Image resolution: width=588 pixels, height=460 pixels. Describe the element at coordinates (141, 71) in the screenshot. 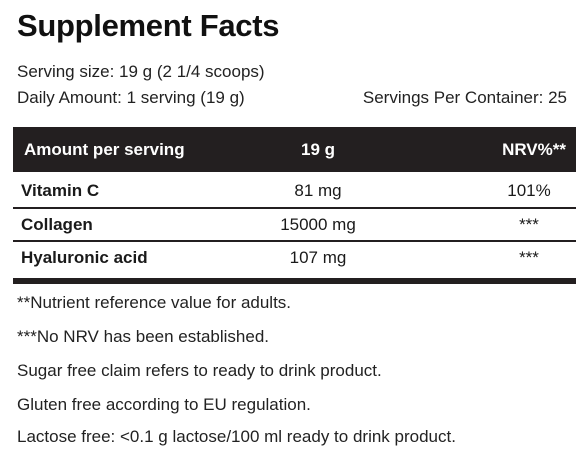

I see `serving-size: Serving size: 19 g (2 1/4 scoops)` at that location.